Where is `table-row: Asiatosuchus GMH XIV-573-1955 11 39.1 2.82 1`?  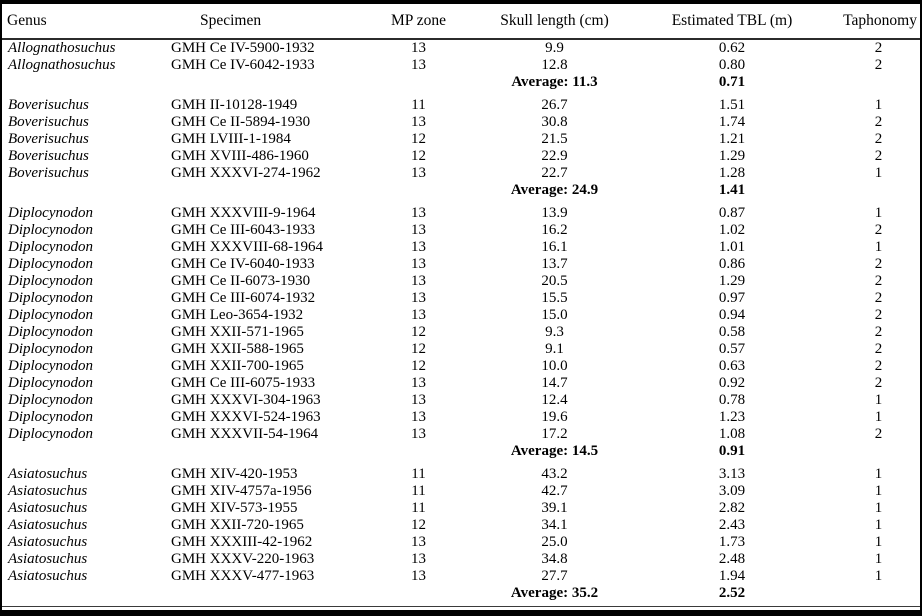 table-row: Asiatosuchus GMH XIV-573-1955 11 39.1 2.82 1 is located at coordinates (461, 508).